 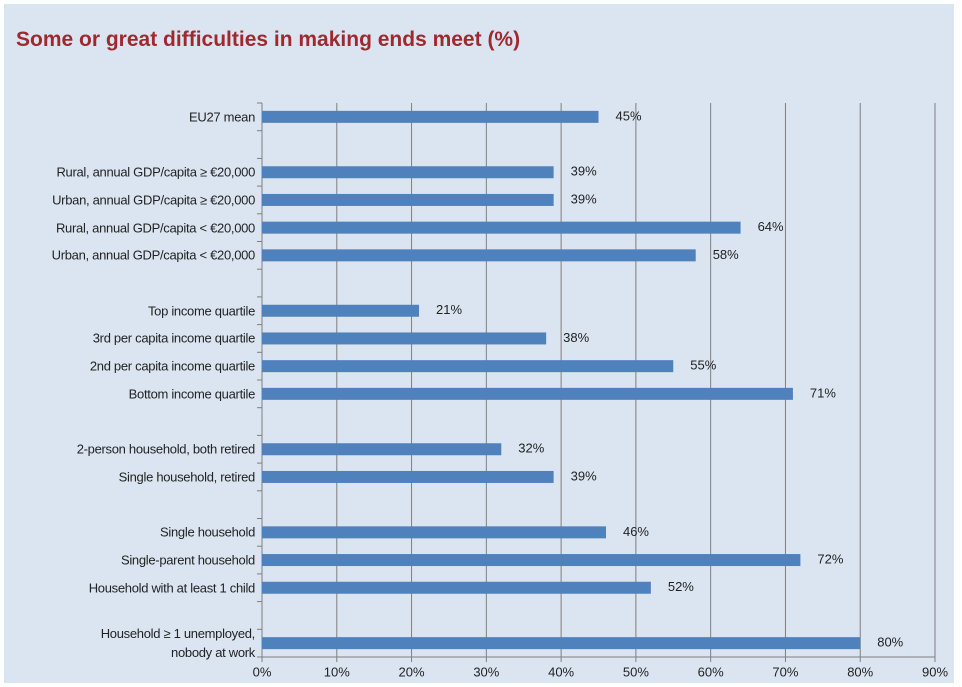 What do you see at coordinates (172, 366) in the screenshot?
I see `y-tick-label: 2nd per capita income quartile` at bounding box center [172, 366].